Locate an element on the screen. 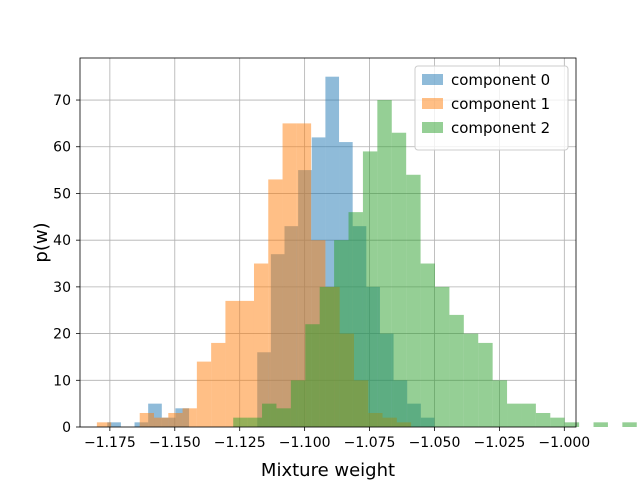 Image resolution: width=640 pixels, height=480 pixels. legend-label: component 2 is located at coordinates (500, 128).